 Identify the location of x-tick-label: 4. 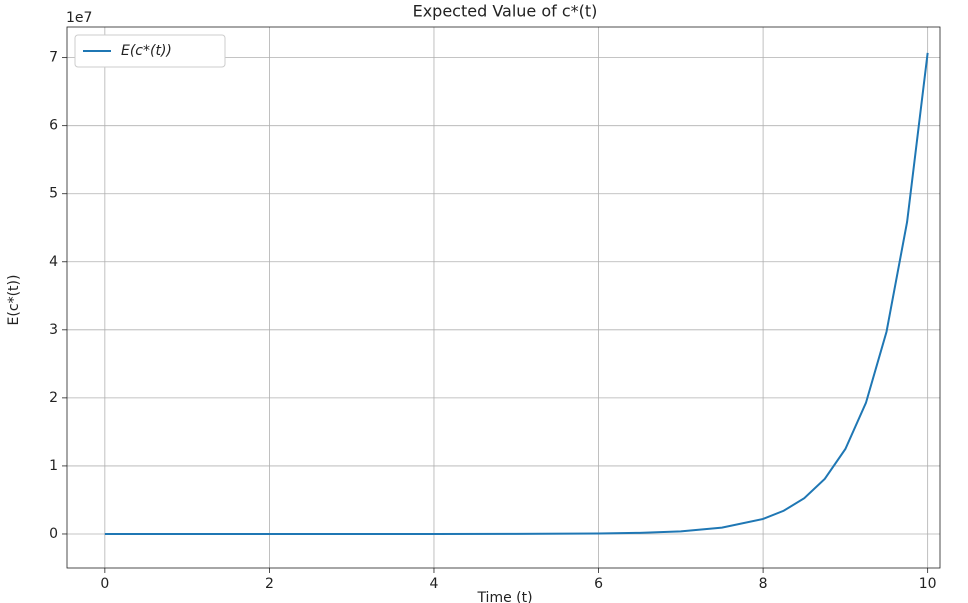
(434, 584).